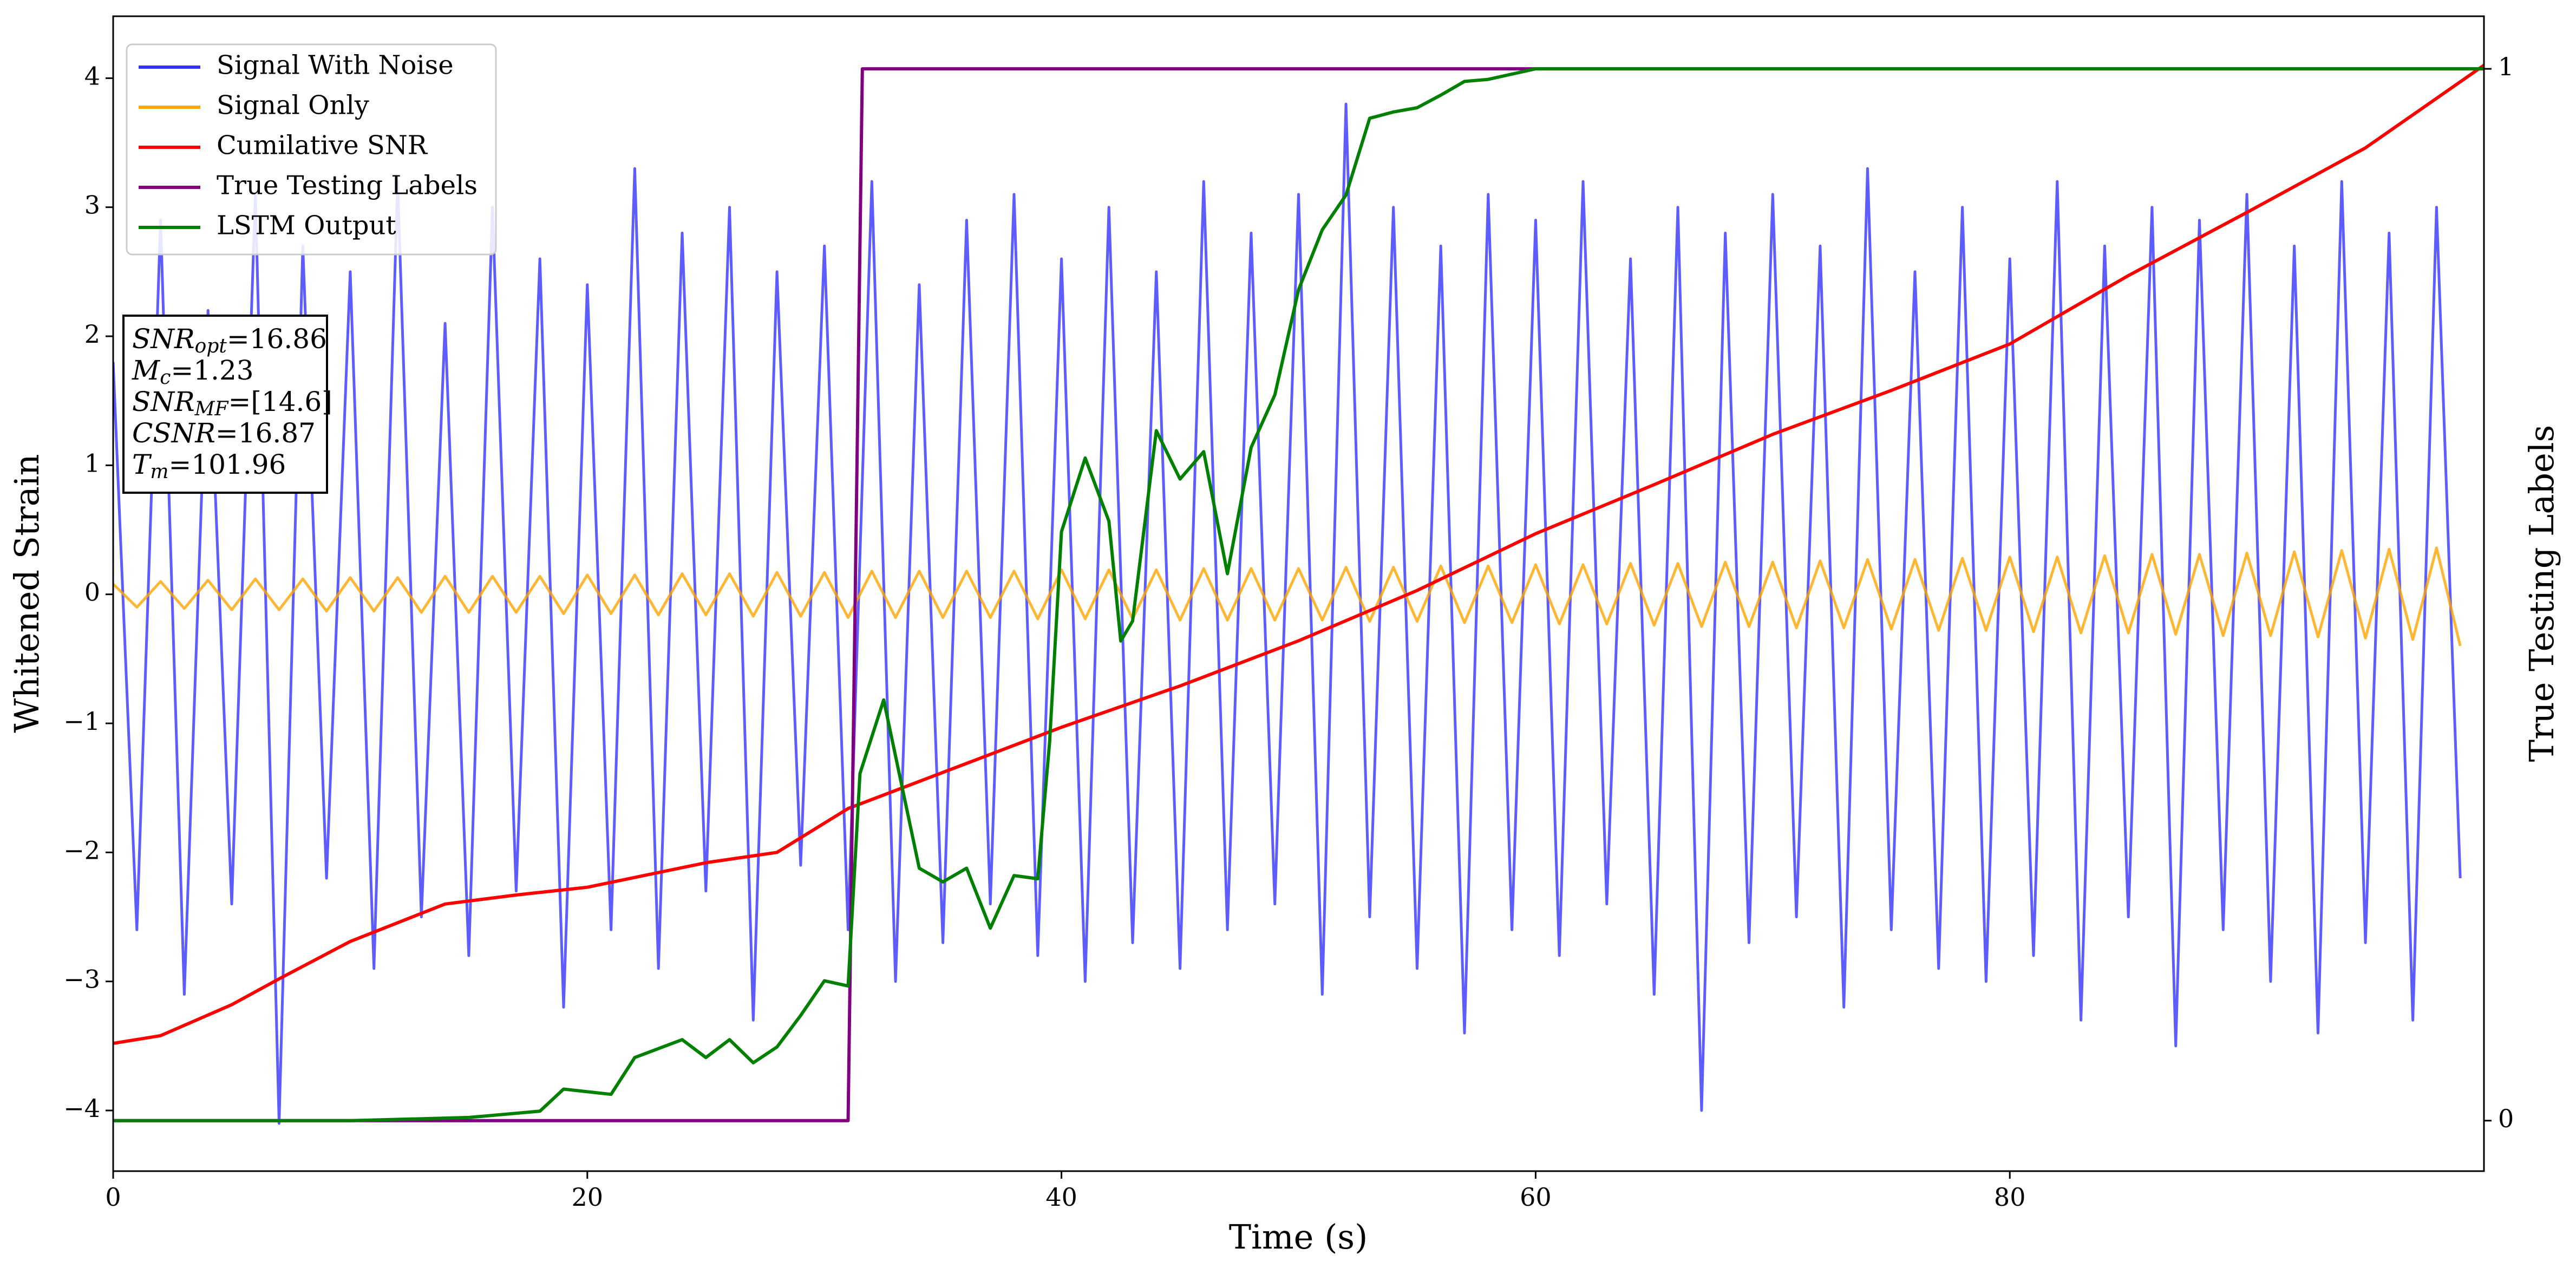  Describe the element at coordinates (113, 1197) in the screenshot. I see `x-tick-label: 0` at that location.